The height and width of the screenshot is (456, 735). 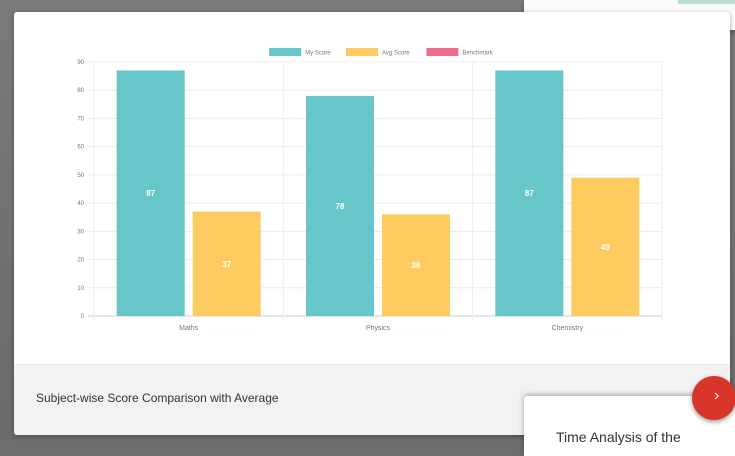 I want to click on bar-value-label: 36, so click(x=416, y=265).